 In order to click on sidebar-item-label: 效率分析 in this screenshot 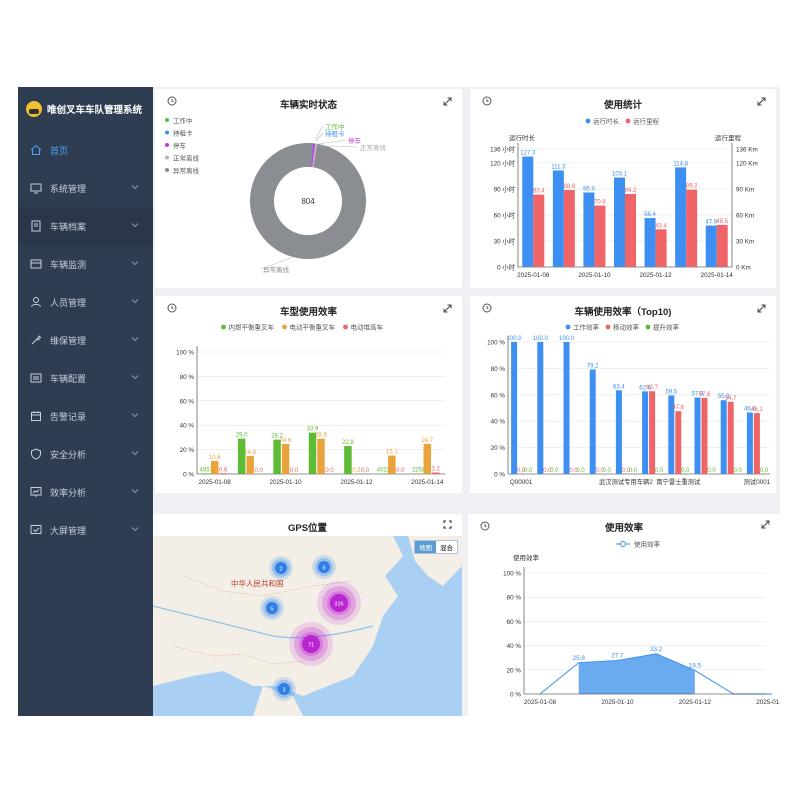, I will do `click(68, 492)`.